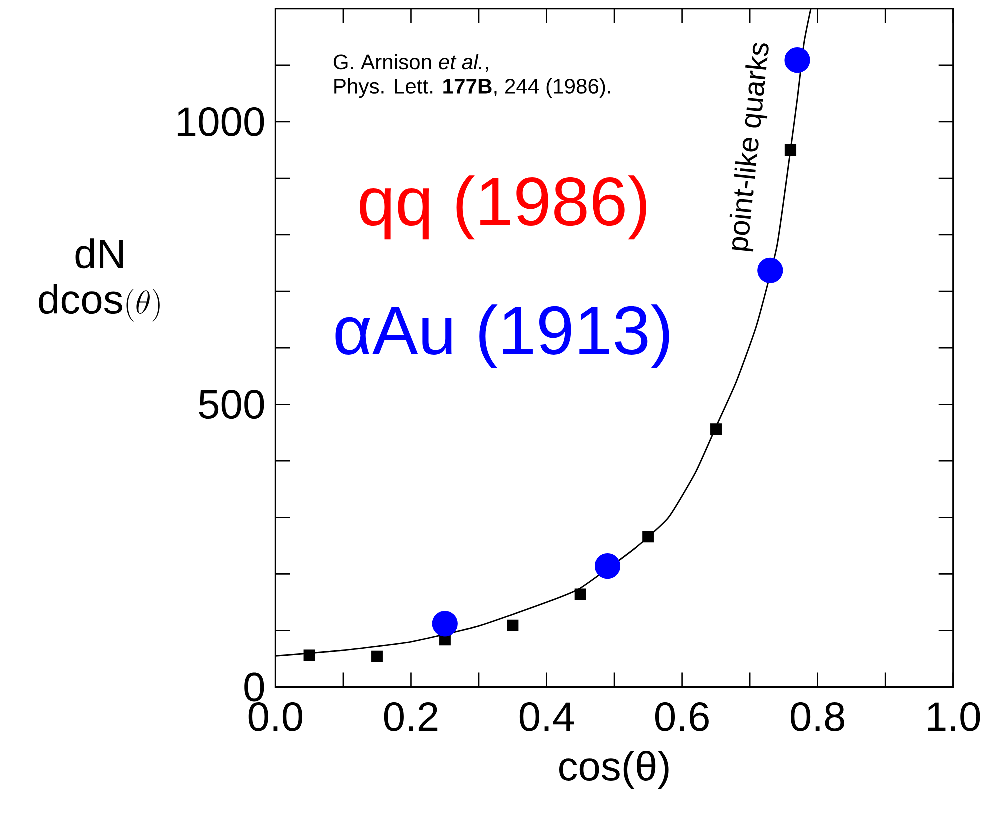  Describe the element at coordinates (614, 770) in the screenshot. I see `x-axis-title: cos(θ)` at that location.